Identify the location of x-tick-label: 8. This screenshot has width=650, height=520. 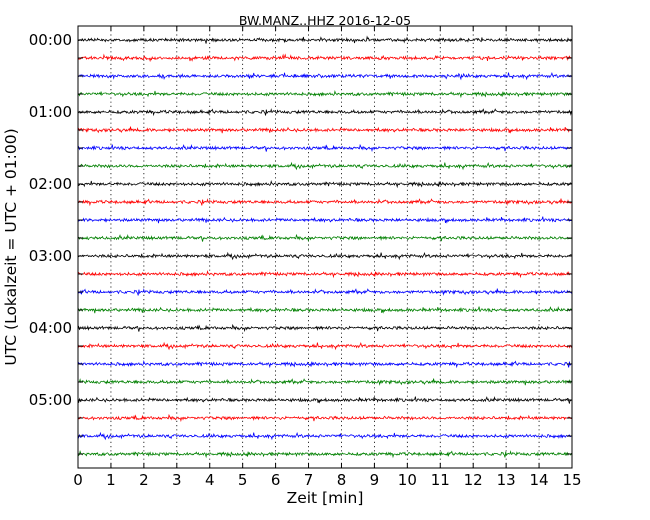
(342, 480).